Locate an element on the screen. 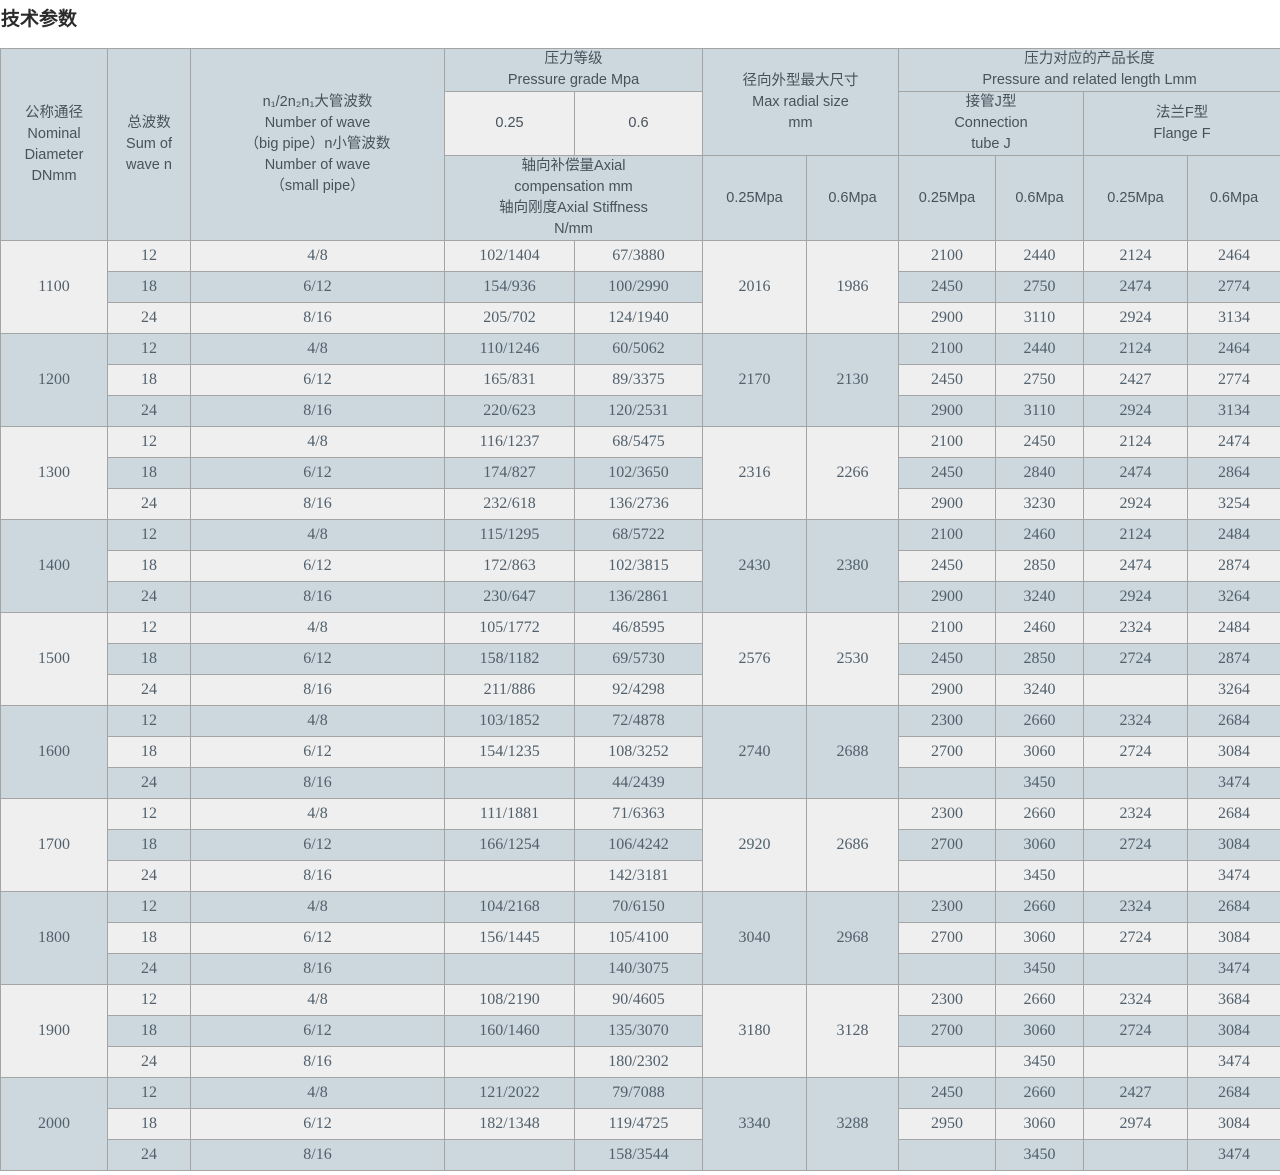  axial-comp-025-cell: 158/1182 is located at coordinates (509, 659).